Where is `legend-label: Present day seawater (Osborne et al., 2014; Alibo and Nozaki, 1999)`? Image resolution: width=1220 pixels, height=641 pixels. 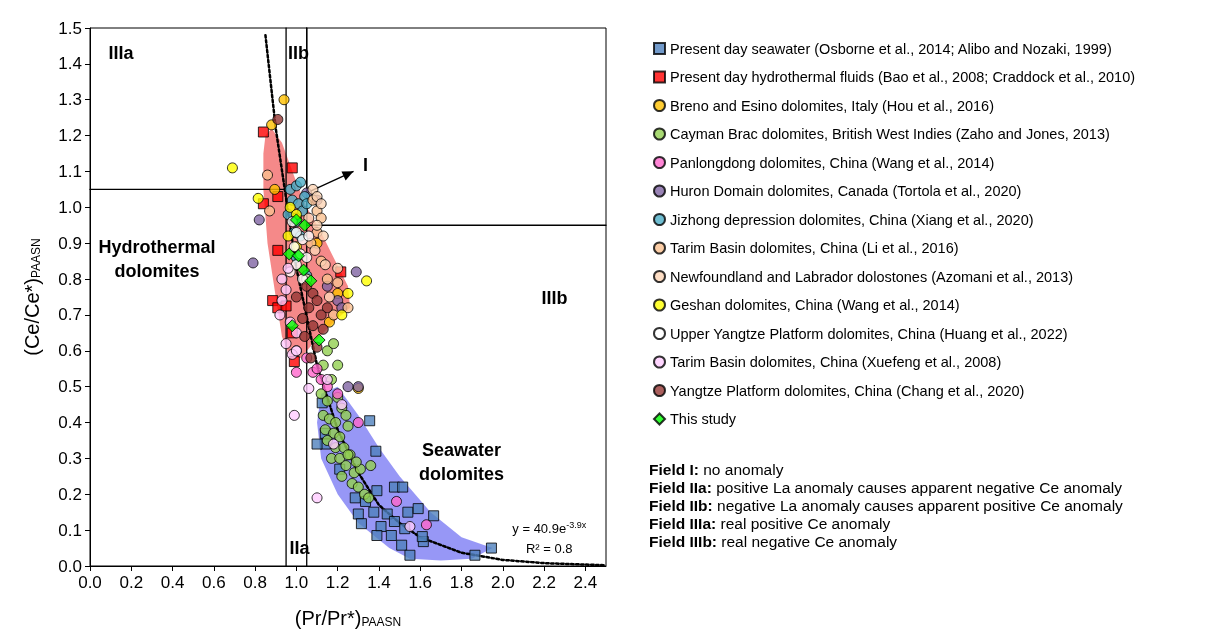 legend-label: Present day seawater (Osborne et al., 2014; Alibo and Nozaki, 1999) is located at coordinates (891, 48).